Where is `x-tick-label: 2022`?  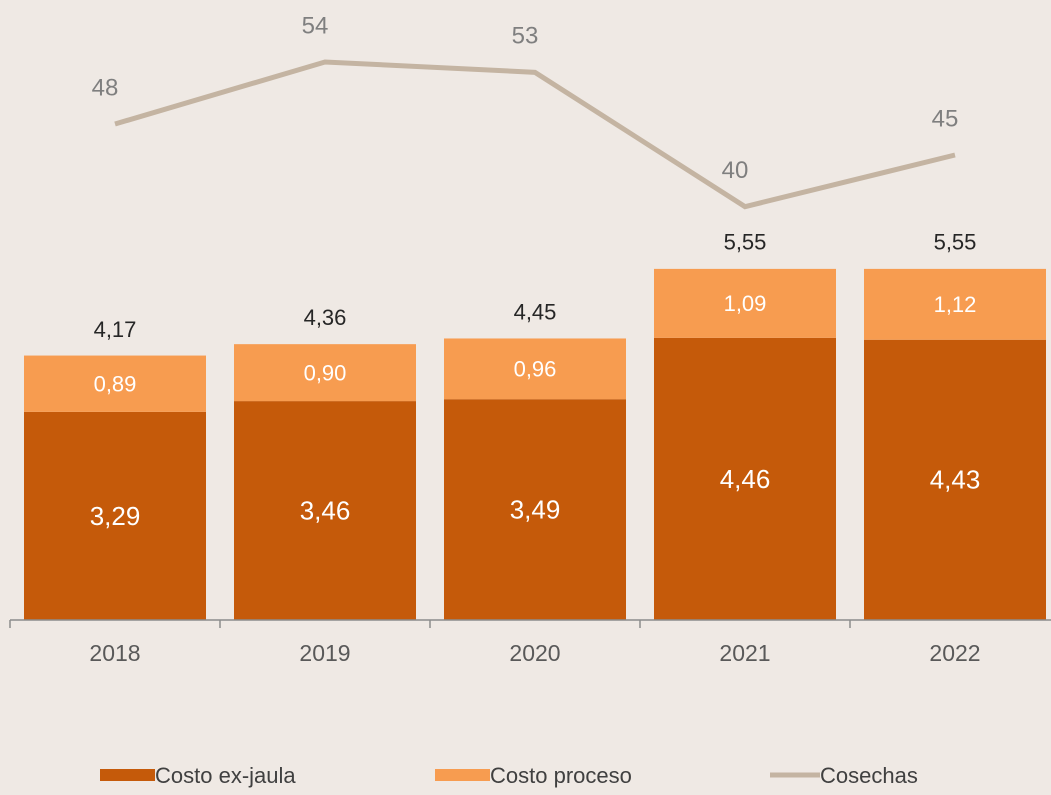 x-tick-label: 2022 is located at coordinates (954, 653).